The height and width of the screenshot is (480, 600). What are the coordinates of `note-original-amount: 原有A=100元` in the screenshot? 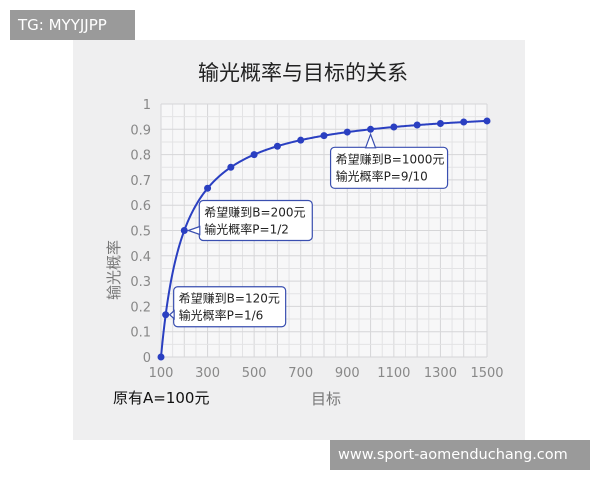 It's located at (161, 398).